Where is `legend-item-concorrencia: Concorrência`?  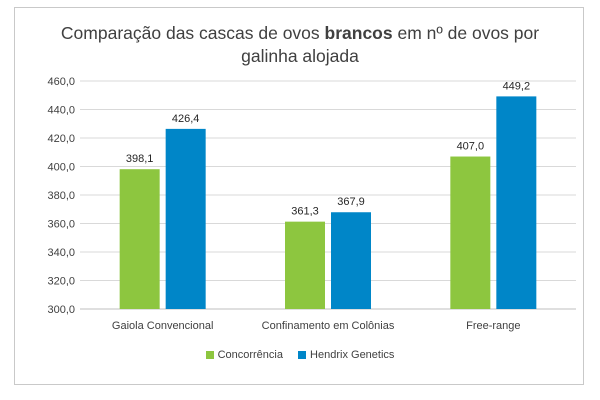
legend-item-concorrencia: Concorrência is located at coordinates (244, 355).